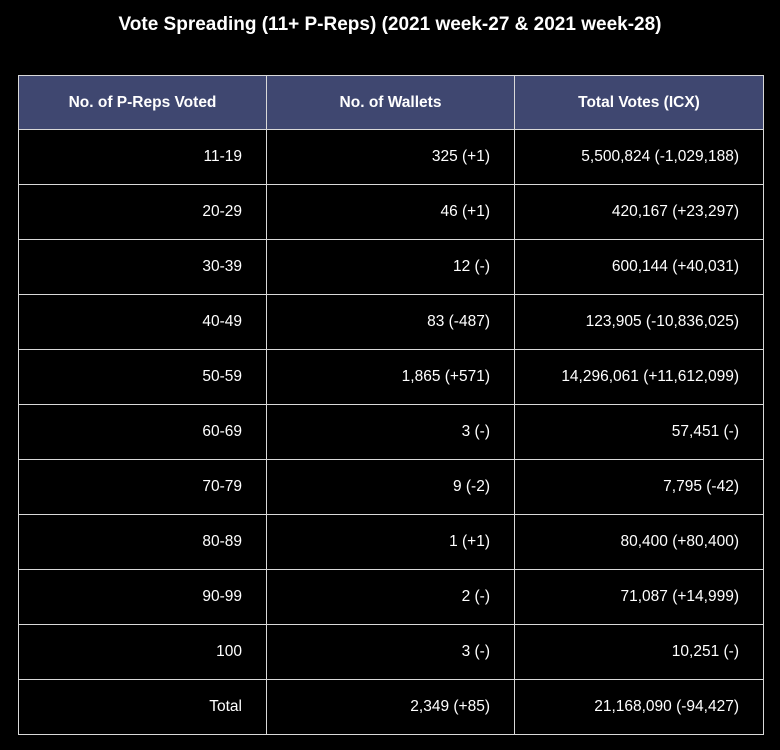 This screenshot has width=780, height=750. What do you see at coordinates (143, 212) in the screenshot?
I see `table-cell: 20-29` at bounding box center [143, 212].